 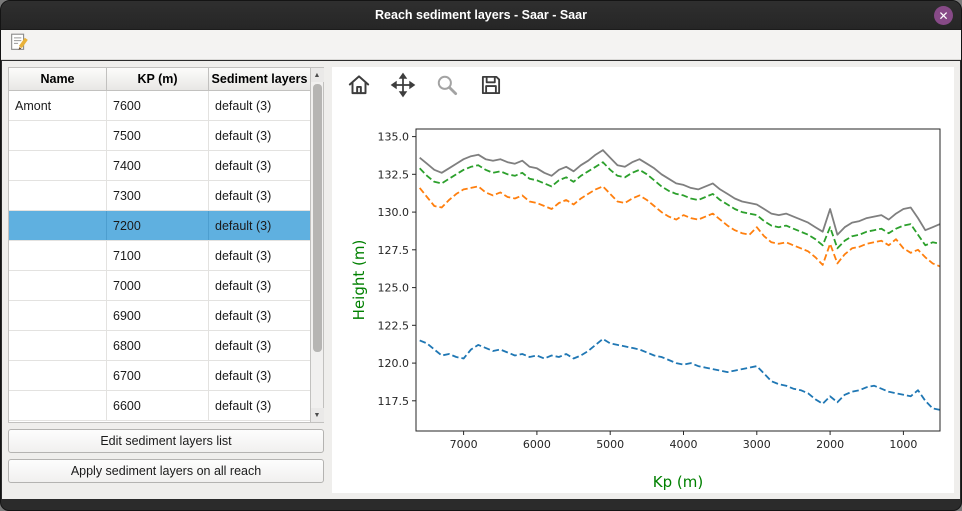 I want to click on window-title: Reach sediment layers - Saar - Saar, so click(x=481, y=15).